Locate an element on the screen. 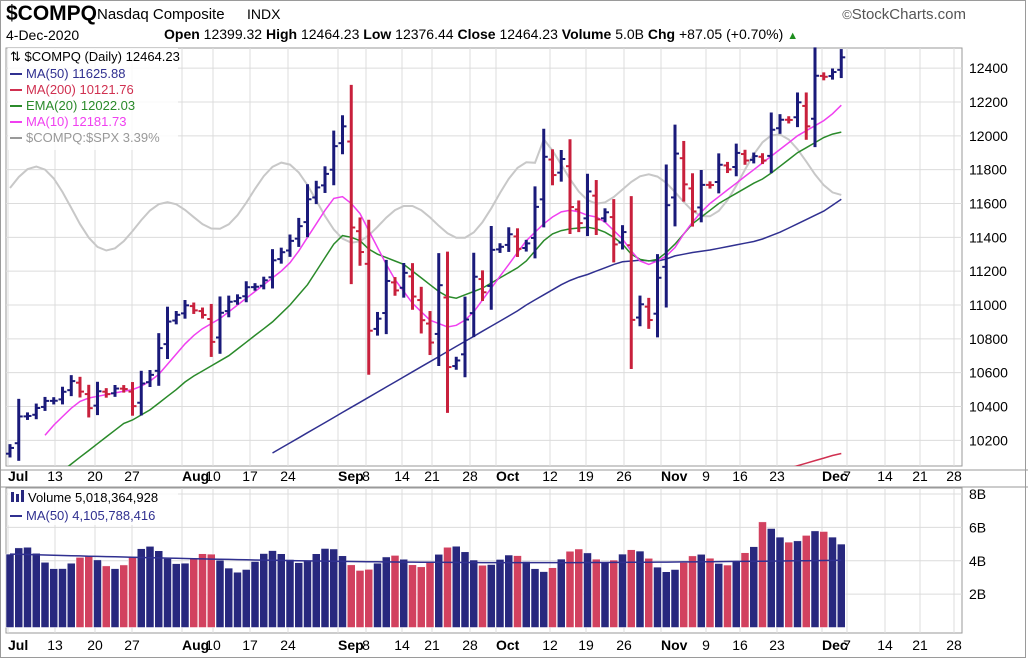  chg-value: +87.05 (+0.70%) is located at coordinates (731, 34).